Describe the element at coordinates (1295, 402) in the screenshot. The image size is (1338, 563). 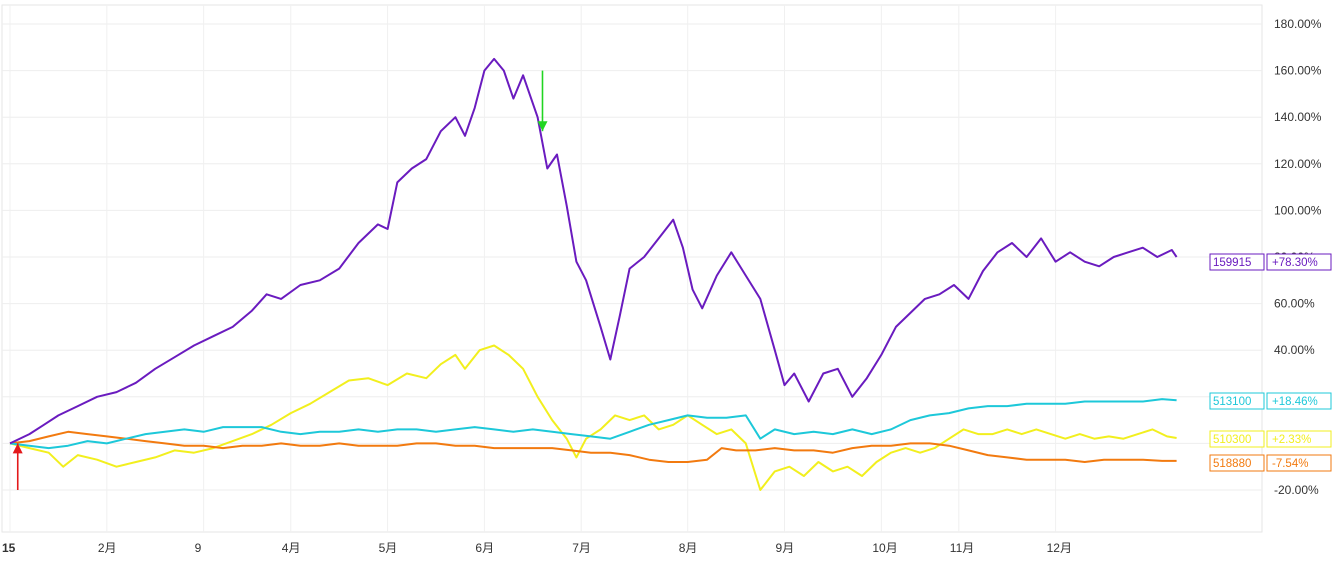
I see `tag-value: +18.46%` at that location.